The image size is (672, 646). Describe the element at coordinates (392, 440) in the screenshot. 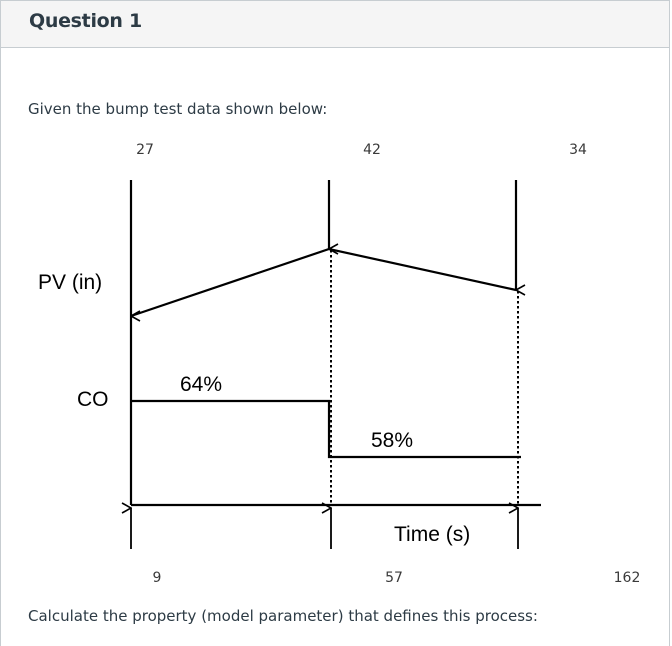

I see `co-level-final: 58%` at that location.